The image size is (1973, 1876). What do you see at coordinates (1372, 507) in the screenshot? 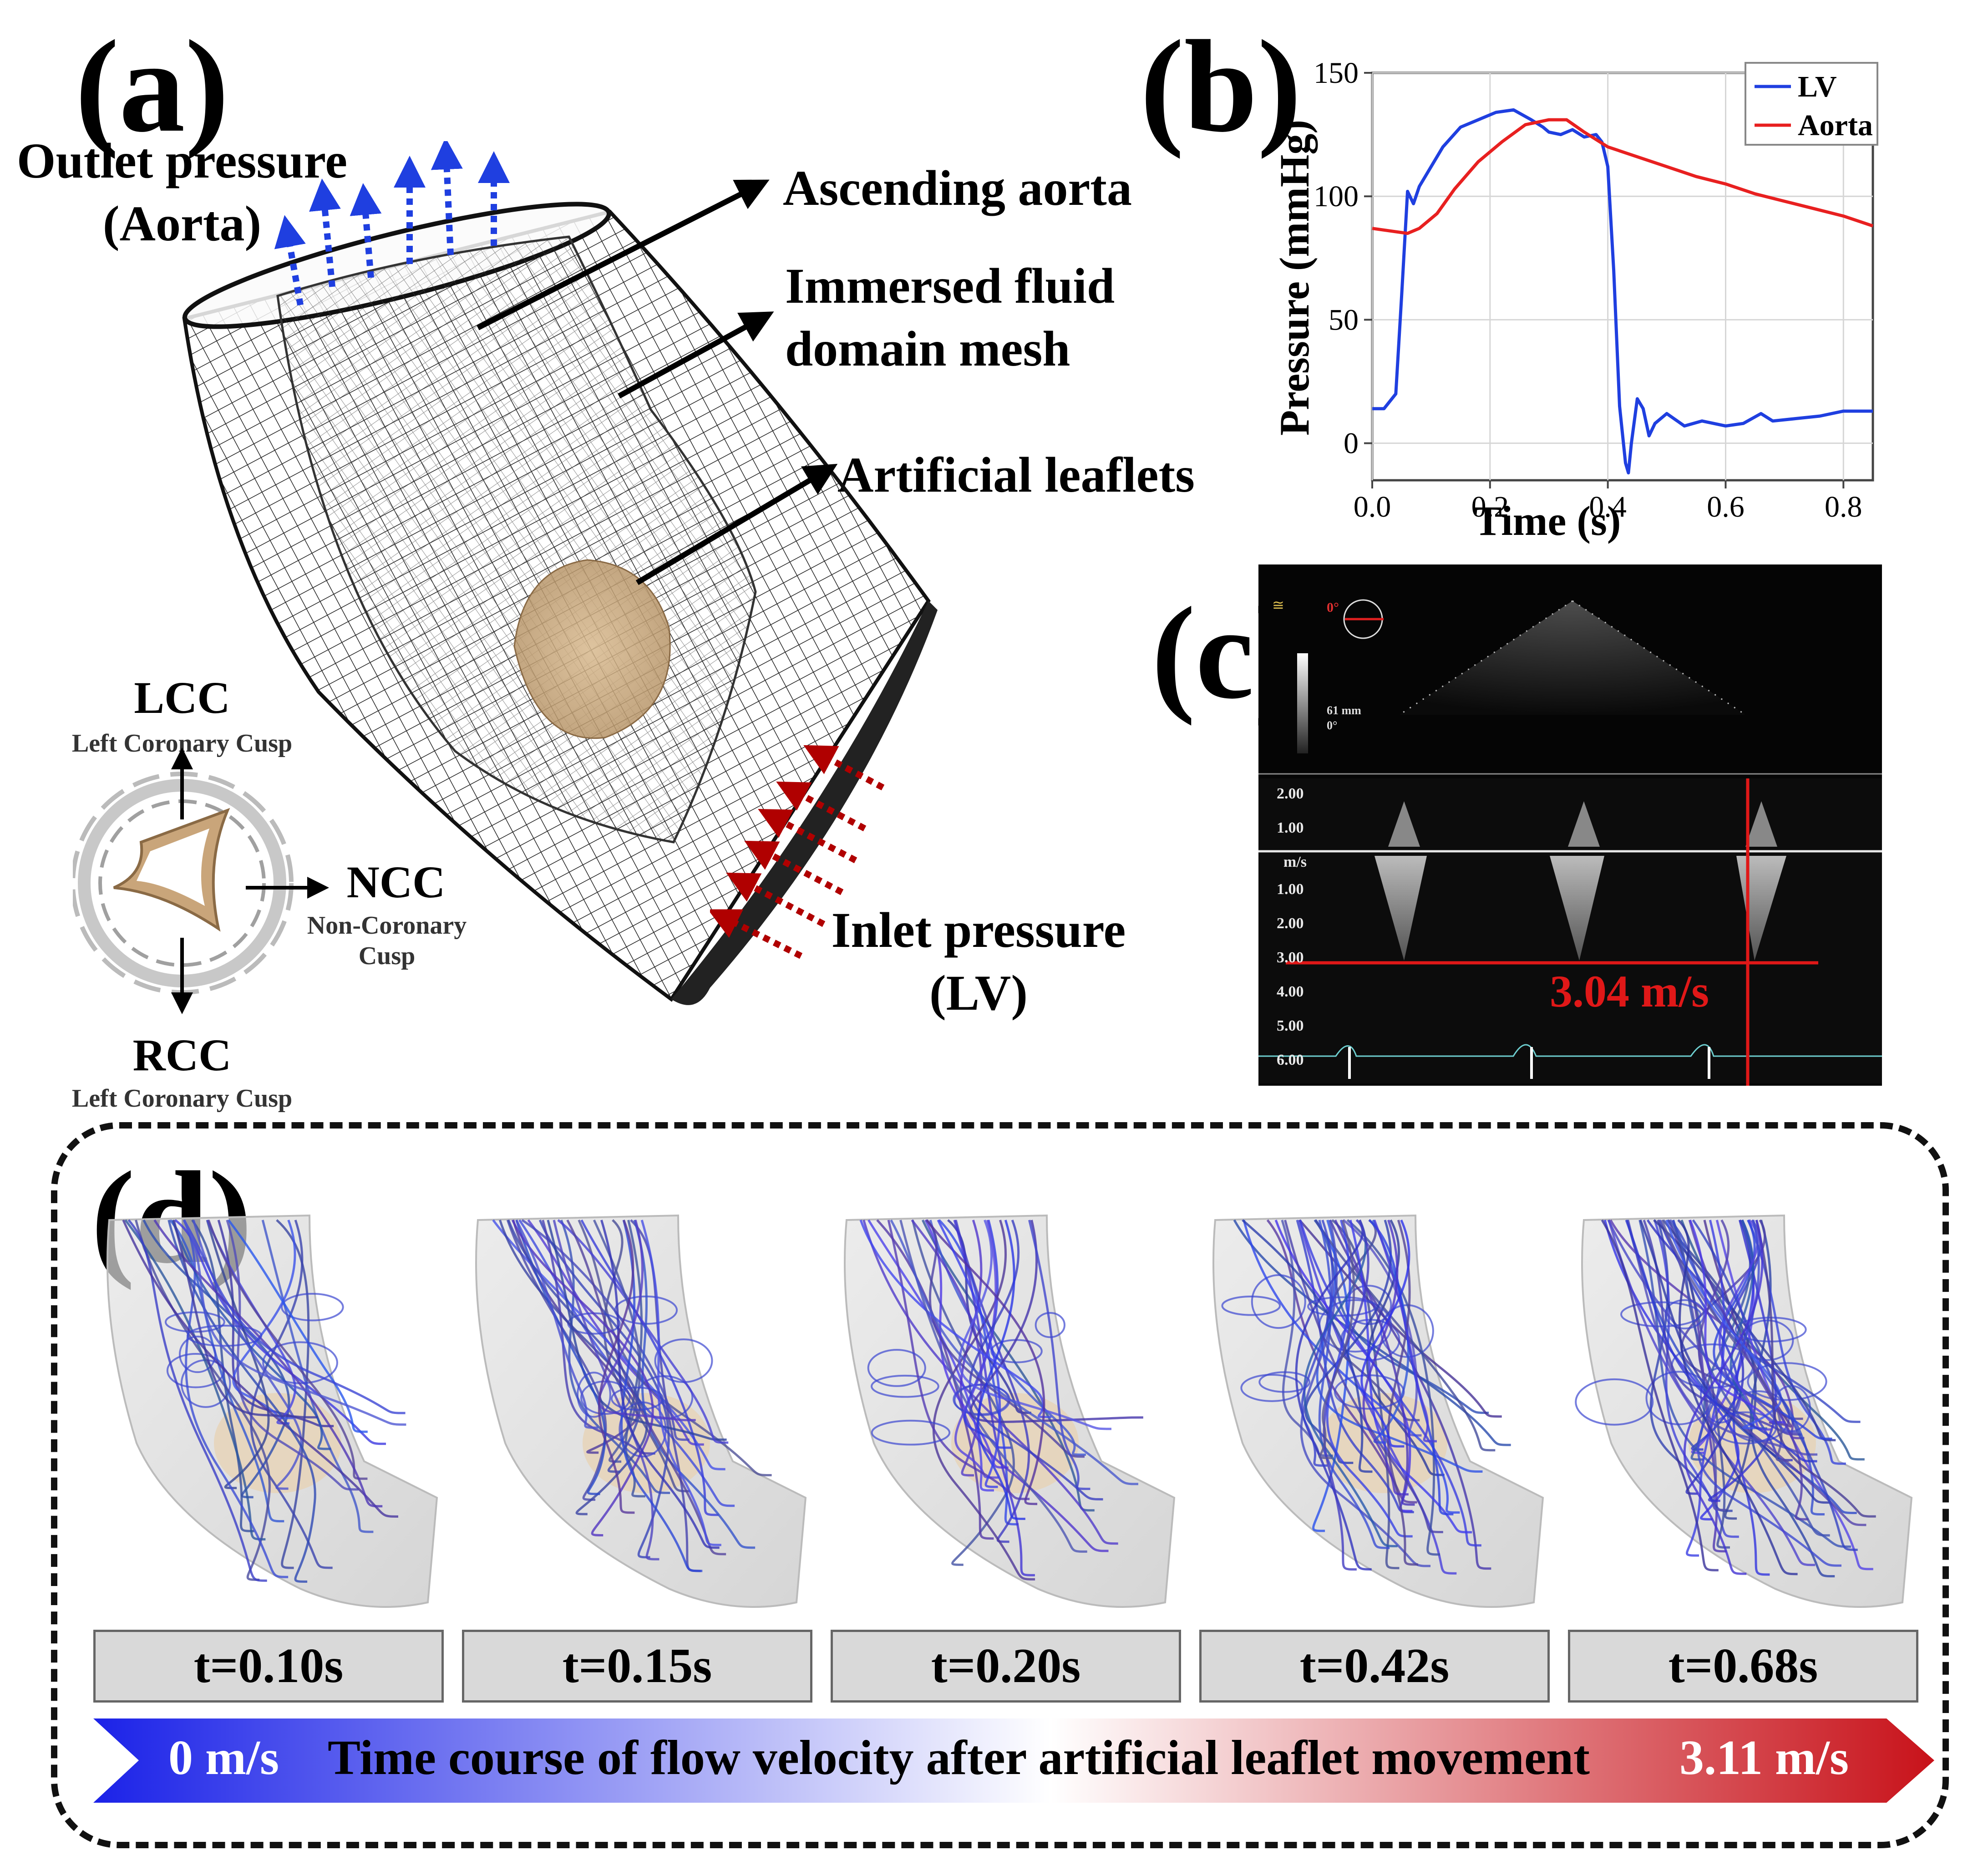
I see `x-tick-label: 0.0` at bounding box center [1372, 507].